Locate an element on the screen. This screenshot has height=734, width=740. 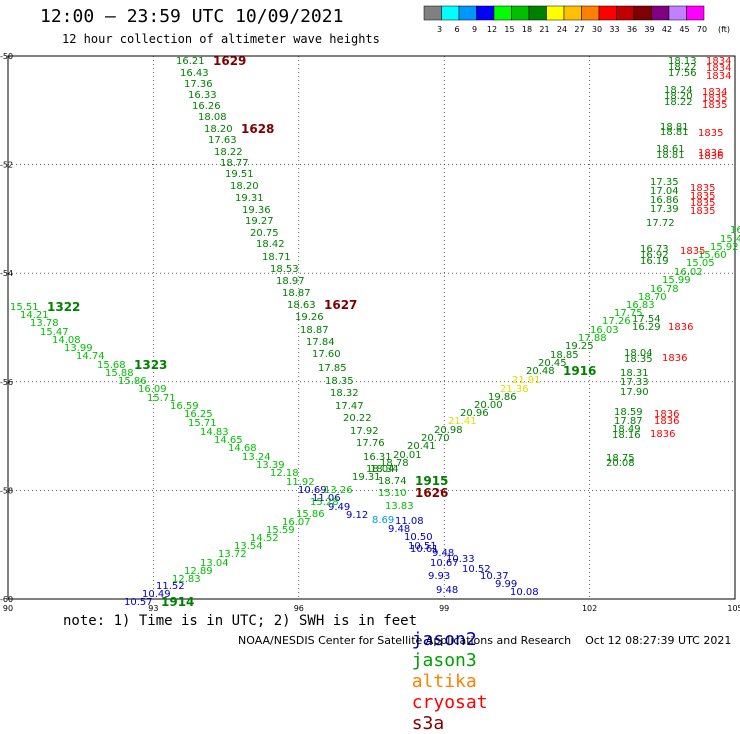
colorbar-label: 18 is located at coordinates (527, 29).